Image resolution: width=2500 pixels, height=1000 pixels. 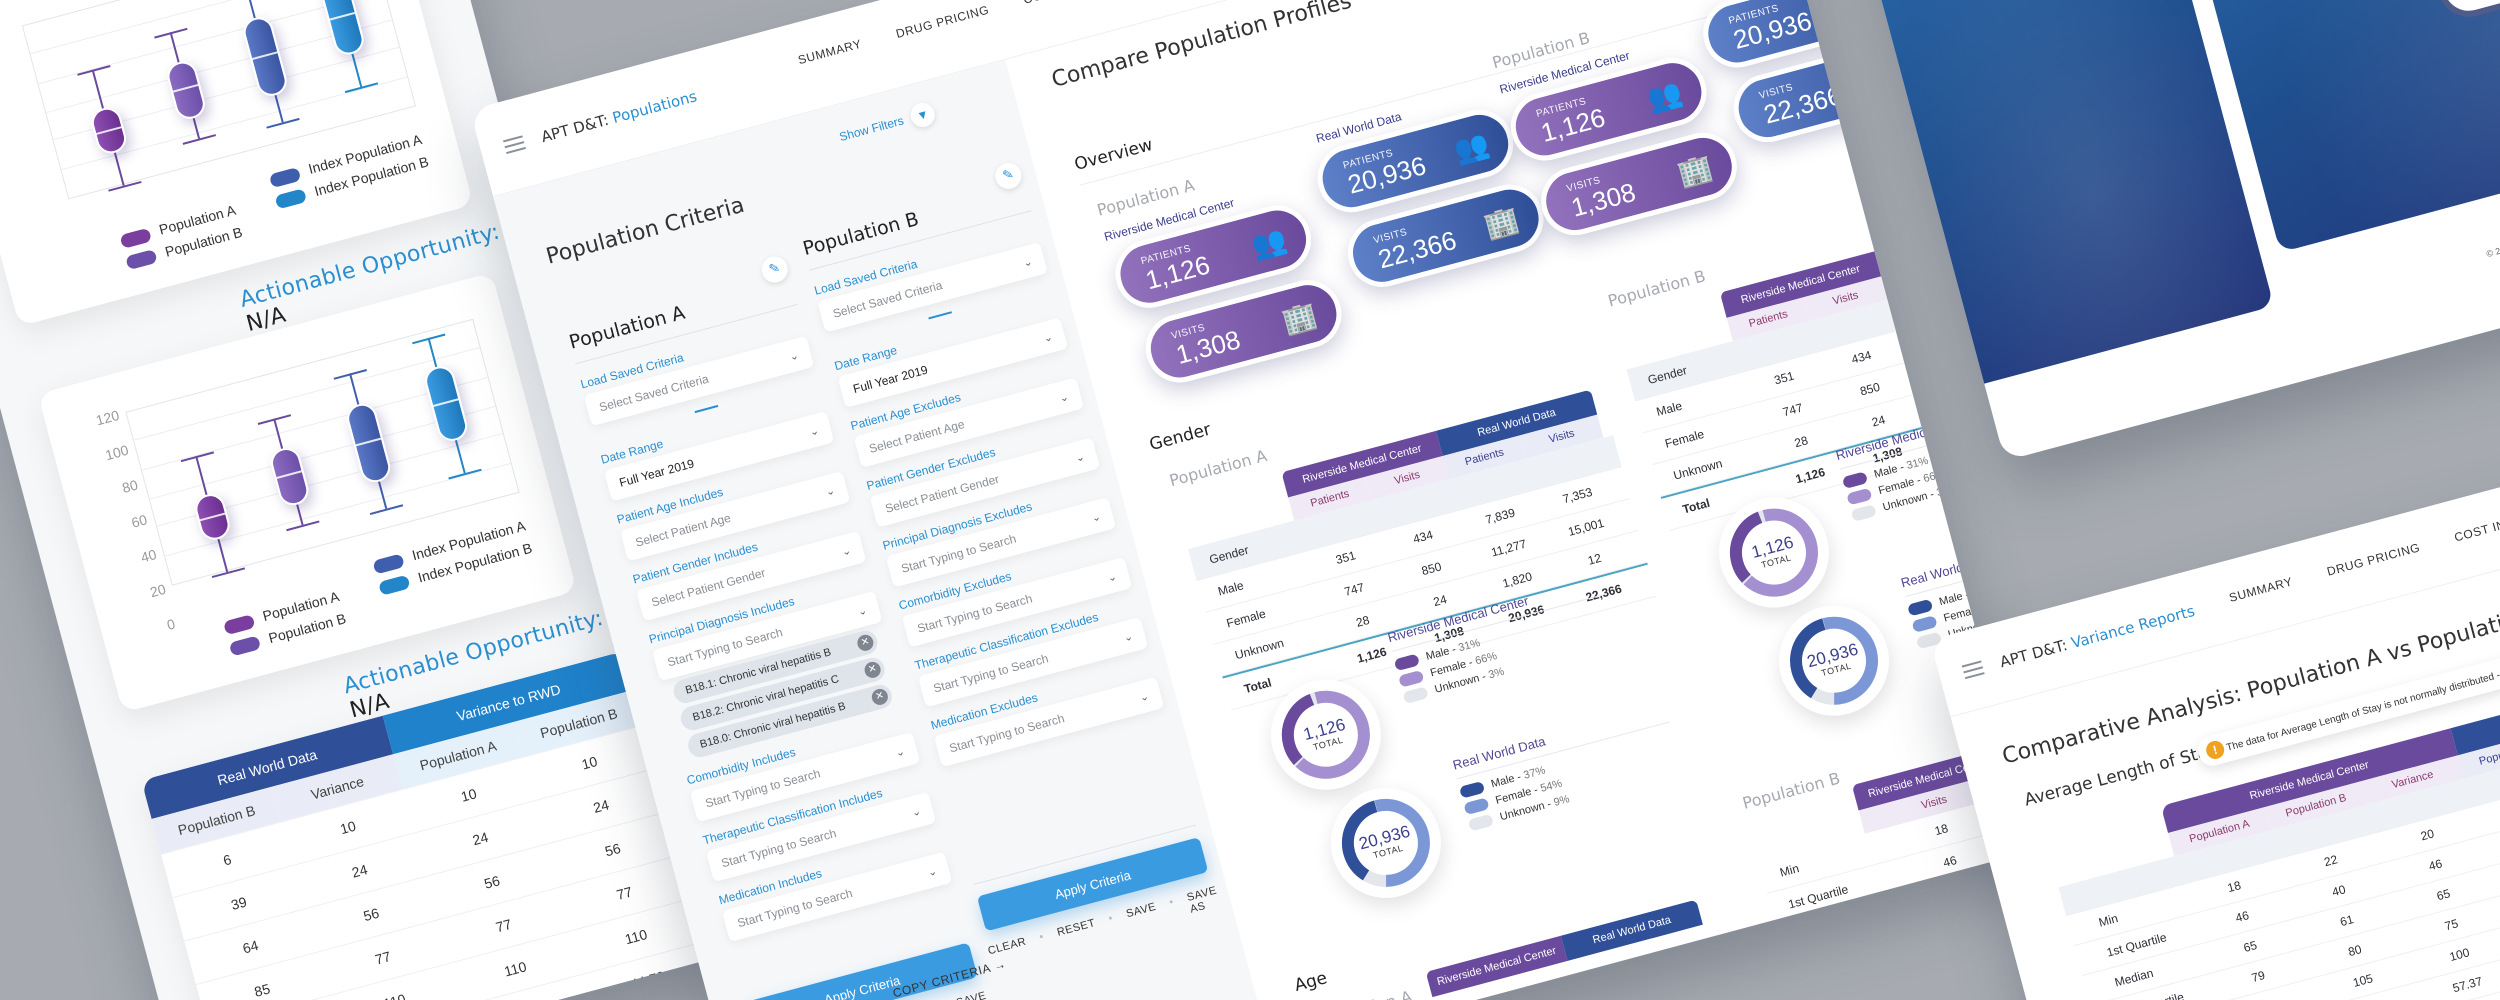 What do you see at coordinates (1326, 735) in the screenshot?
I see `donut-rmc-gender-a: 1,126 TOTAL` at bounding box center [1326, 735].